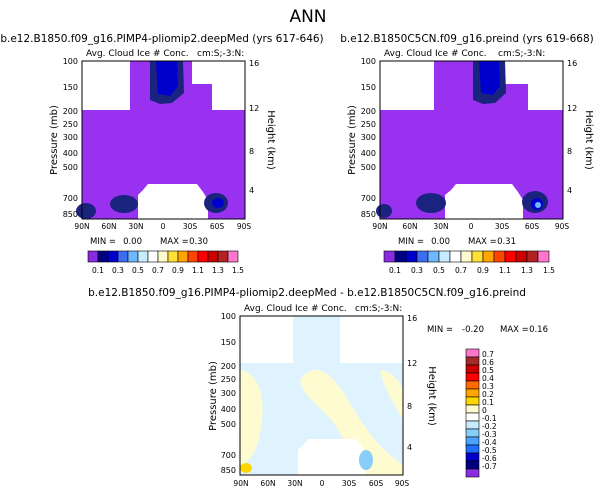  I want to click on panel-3-max-value: 0.16, so click(538, 330).